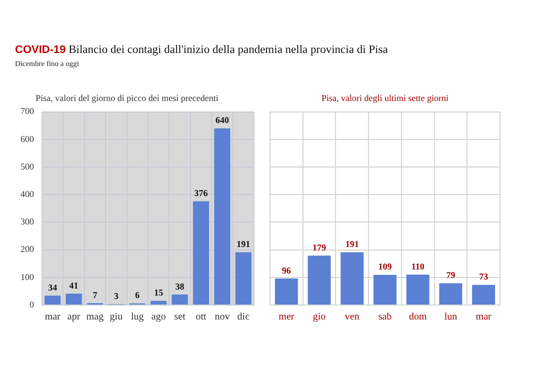 The image size is (538, 380). I want to click on data-label: 179, so click(319, 247).